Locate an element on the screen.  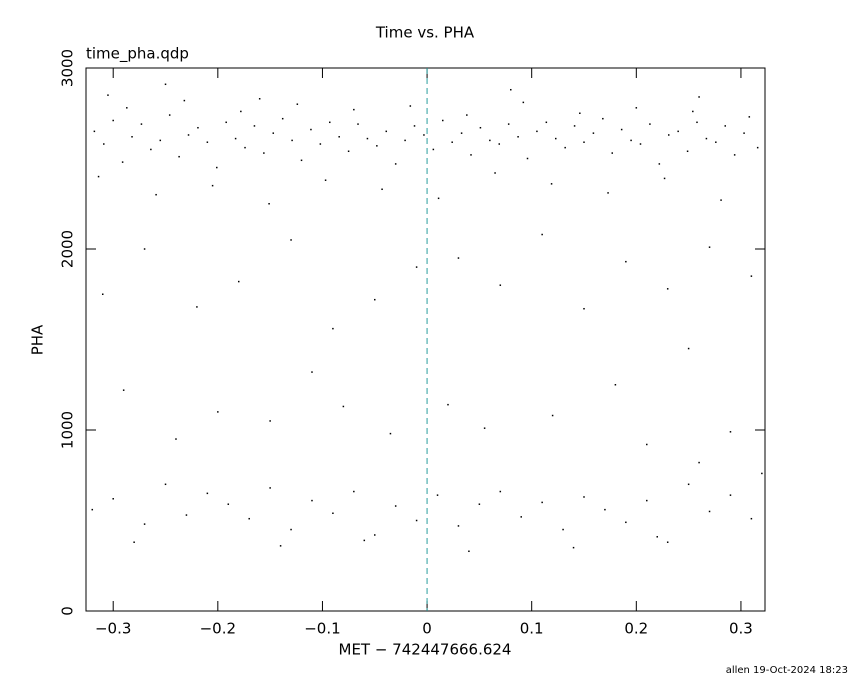
x-tick-label: −0.3 is located at coordinates (113, 629).